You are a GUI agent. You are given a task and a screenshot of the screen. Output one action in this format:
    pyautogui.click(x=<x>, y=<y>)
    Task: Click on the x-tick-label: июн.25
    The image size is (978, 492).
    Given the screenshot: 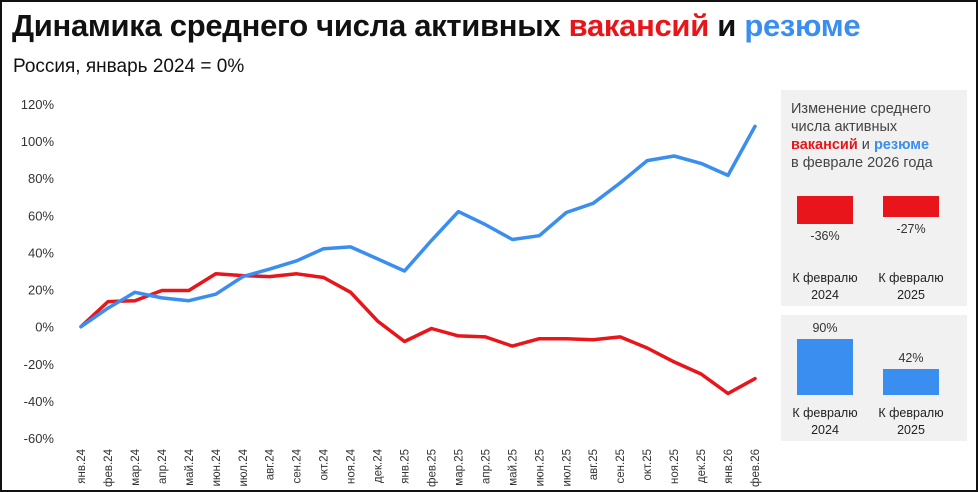 What is the action you would take?
    pyautogui.click(x=540, y=467)
    